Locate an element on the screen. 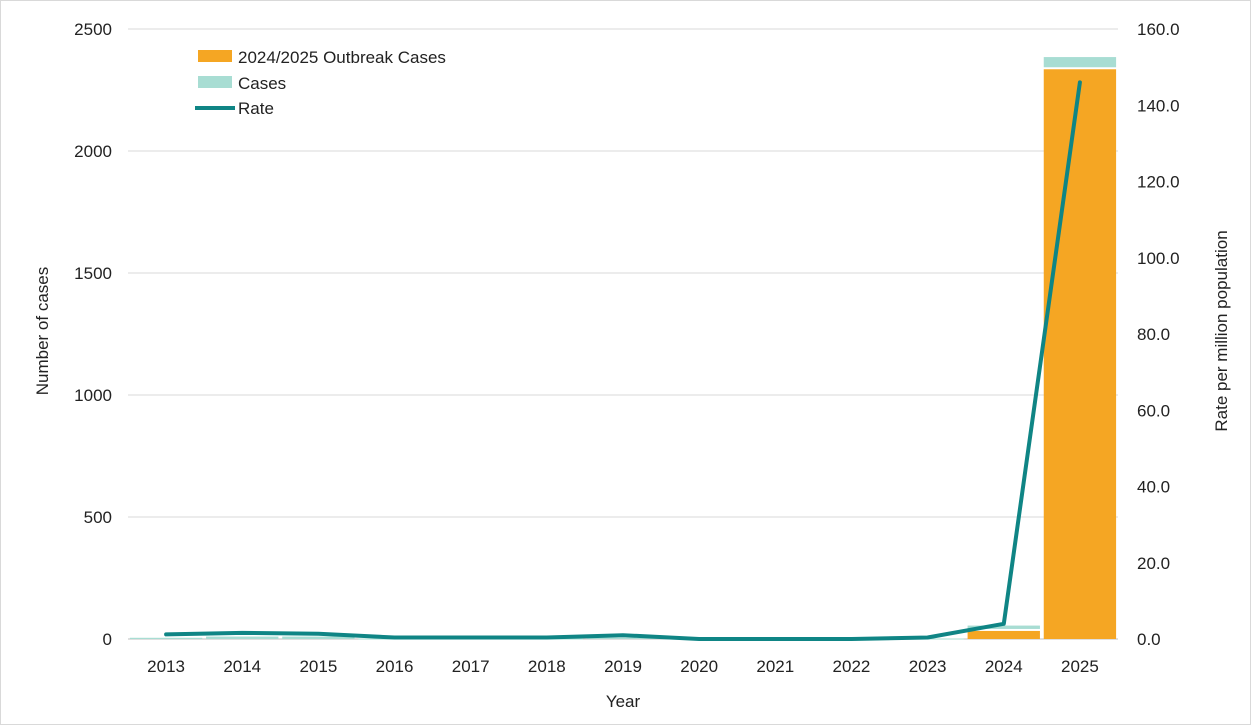  x-tick-label: 2025 is located at coordinates (1080, 666).